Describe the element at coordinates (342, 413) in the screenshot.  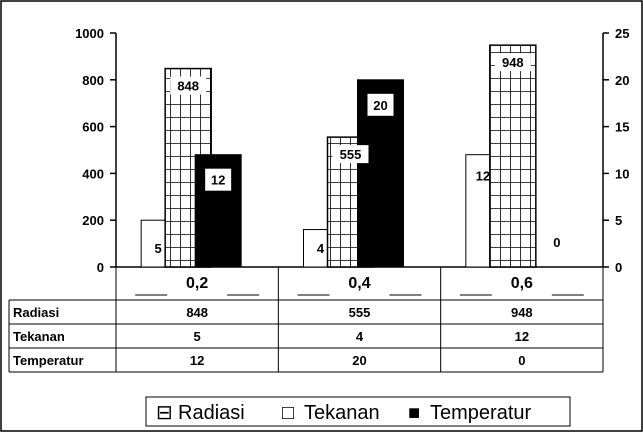
I see `legend-label: Tekanan` at that location.